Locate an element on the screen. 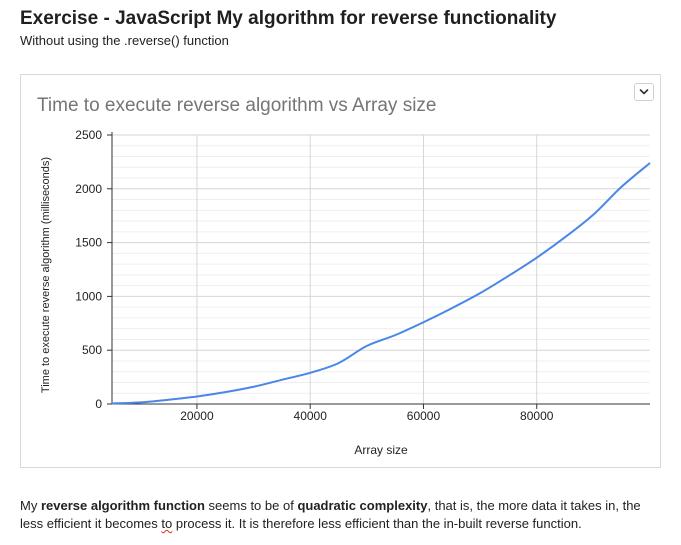  y-tick-label: 1000 is located at coordinates (88, 296).